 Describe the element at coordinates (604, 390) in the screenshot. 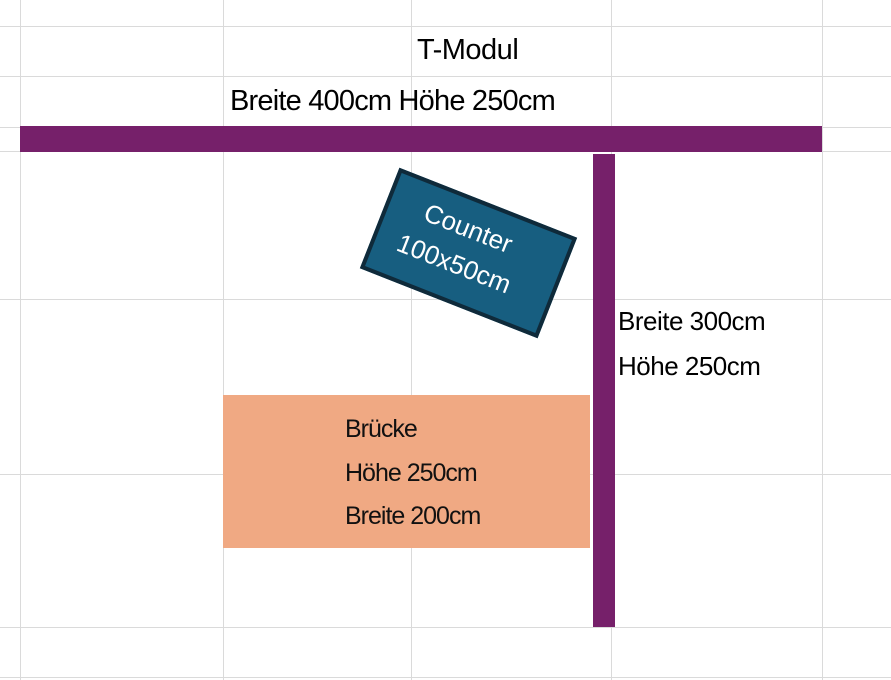

I see `side-wall-shape` at that location.